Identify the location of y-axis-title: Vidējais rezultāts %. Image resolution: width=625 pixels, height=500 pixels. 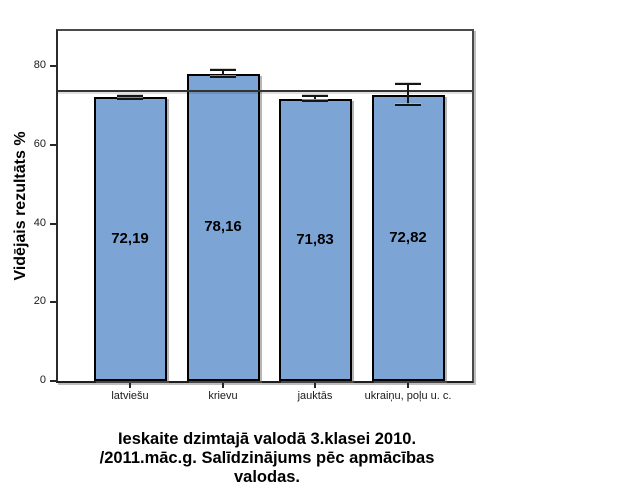
(20, 206).